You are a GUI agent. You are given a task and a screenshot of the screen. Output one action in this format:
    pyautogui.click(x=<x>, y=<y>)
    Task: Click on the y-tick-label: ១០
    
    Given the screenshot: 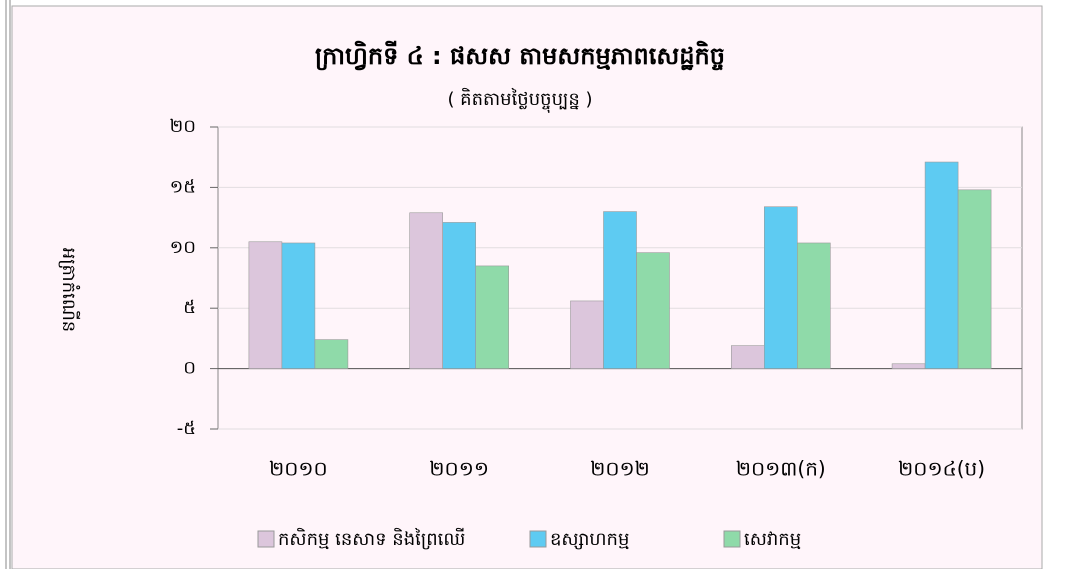 What is the action you would take?
    pyautogui.click(x=183, y=247)
    